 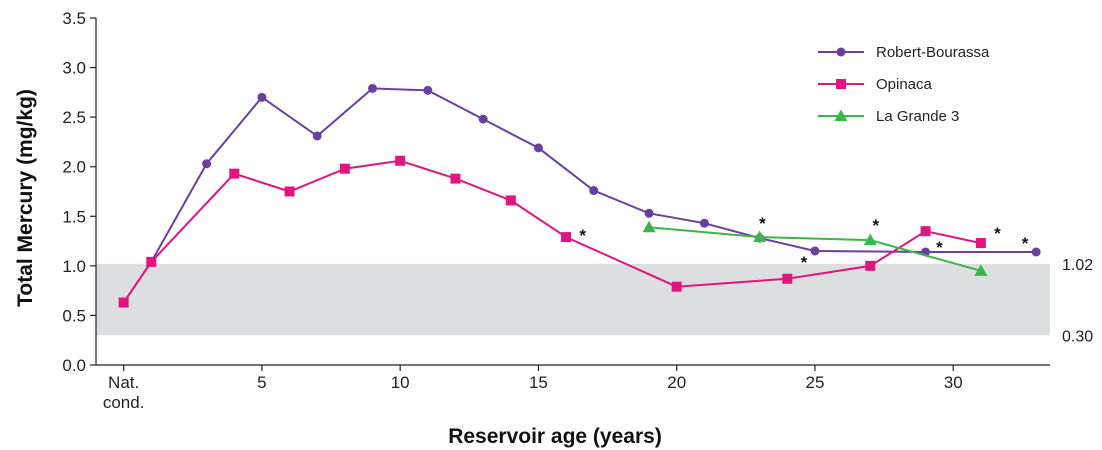 I want to click on y-tick-label: 3.5, so click(x=74, y=18).